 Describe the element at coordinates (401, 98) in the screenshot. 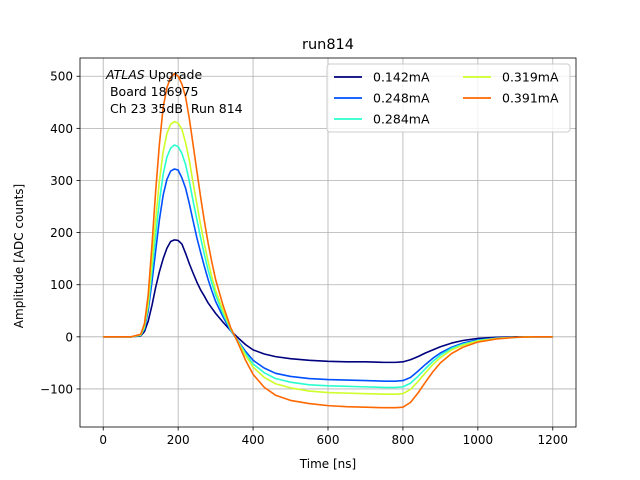

I see `legend-label: 0.248mA` at that location.